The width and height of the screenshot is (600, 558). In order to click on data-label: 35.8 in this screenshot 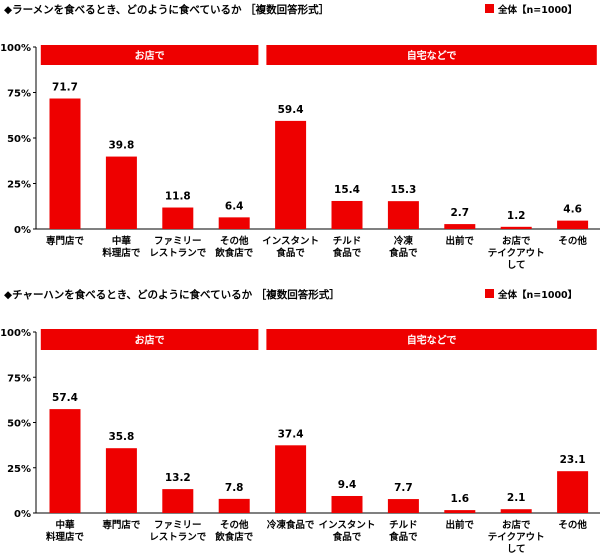, I will do `click(121, 437)`.